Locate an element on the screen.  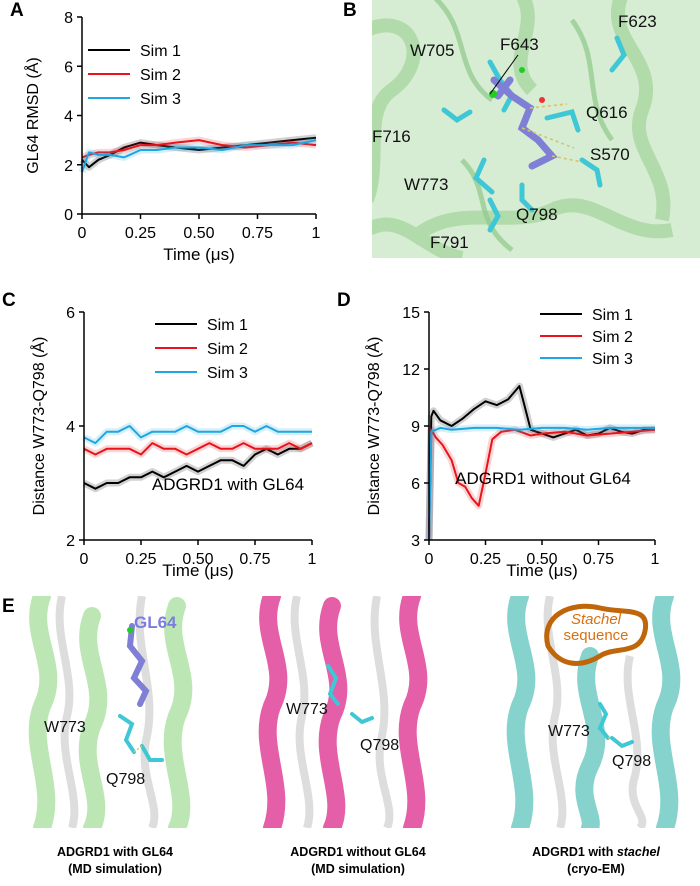
y-axis-label-d: Distance W773-Q798 (Å) is located at coordinates (373, 426).